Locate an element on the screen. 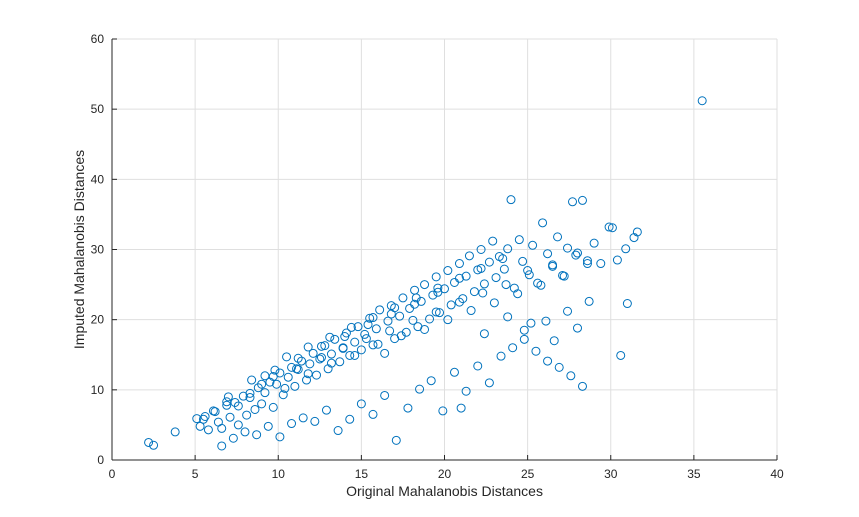  y-tick-label: 50 is located at coordinates (98, 109).